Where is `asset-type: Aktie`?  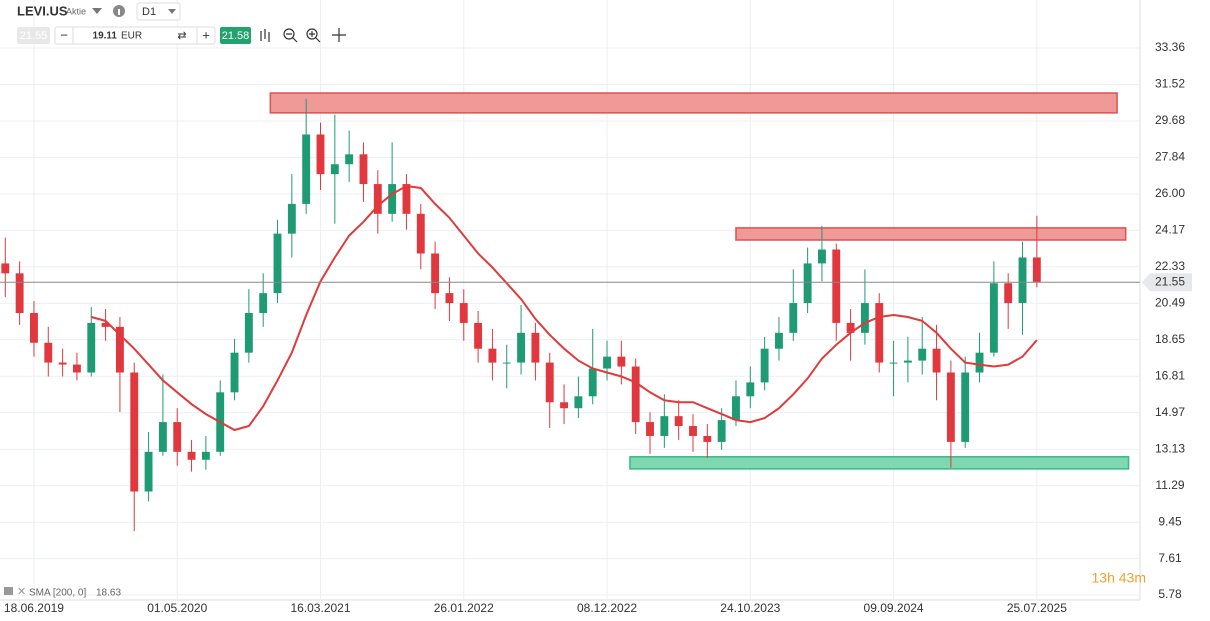 asset-type: Aktie is located at coordinates (76, 11).